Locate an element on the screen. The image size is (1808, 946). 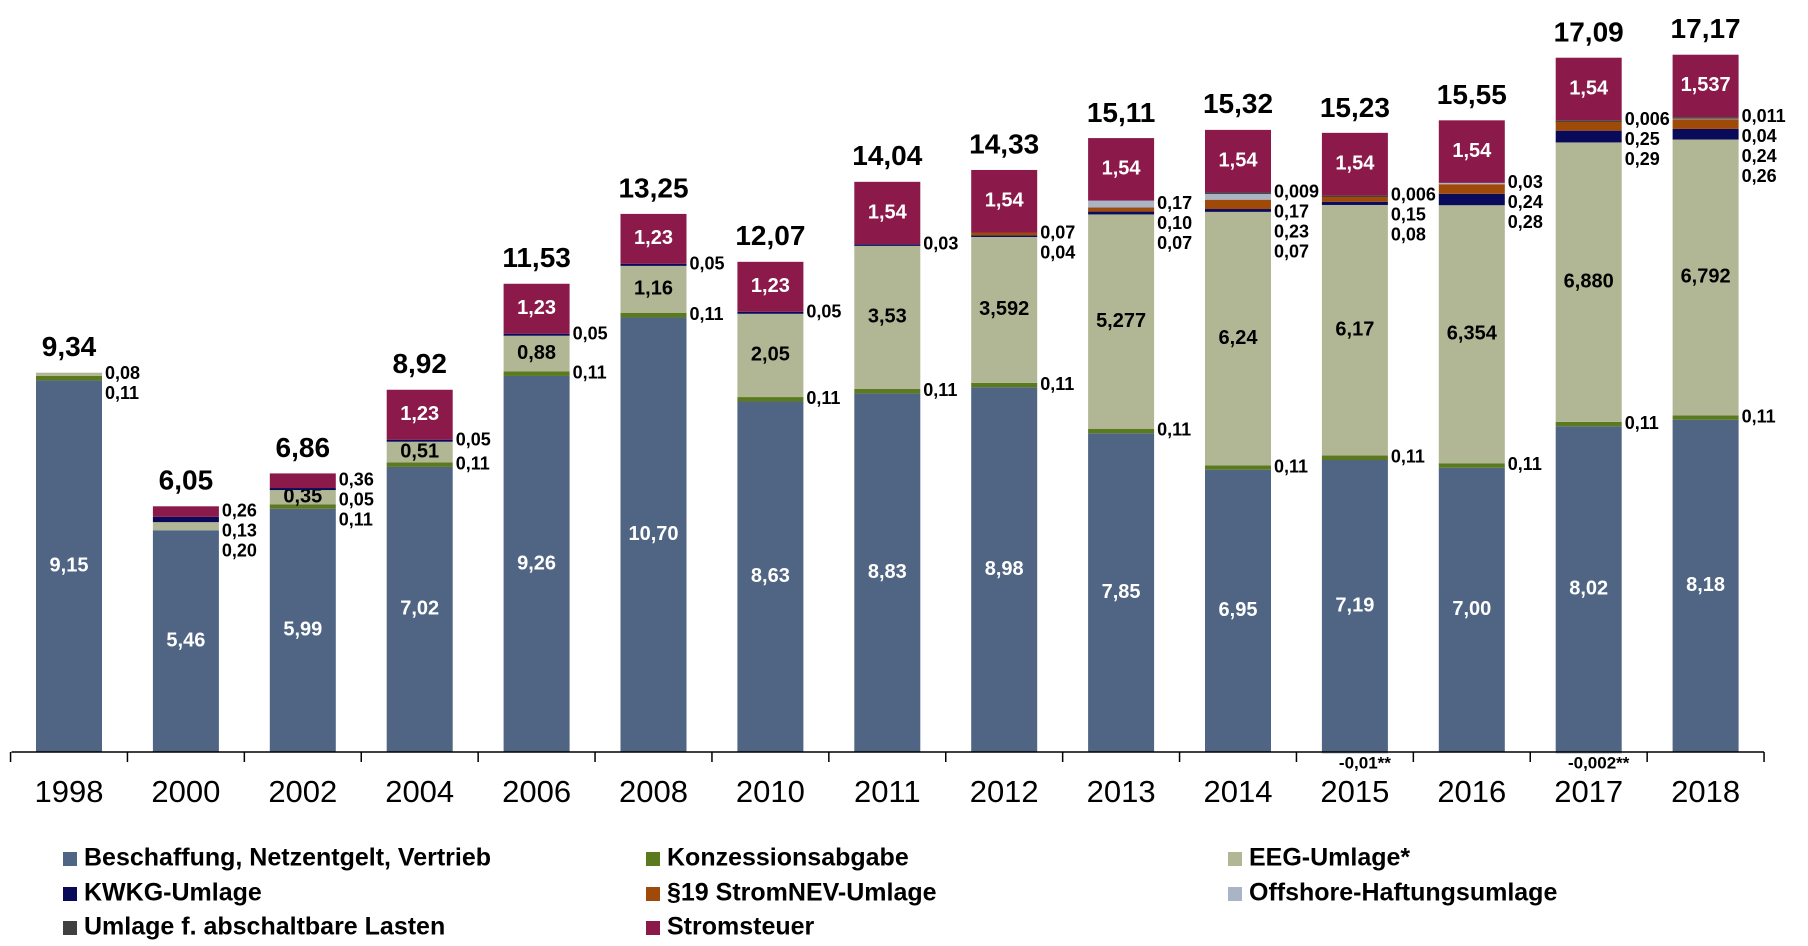
value-label: 5,99 is located at coordinates (302, 630).